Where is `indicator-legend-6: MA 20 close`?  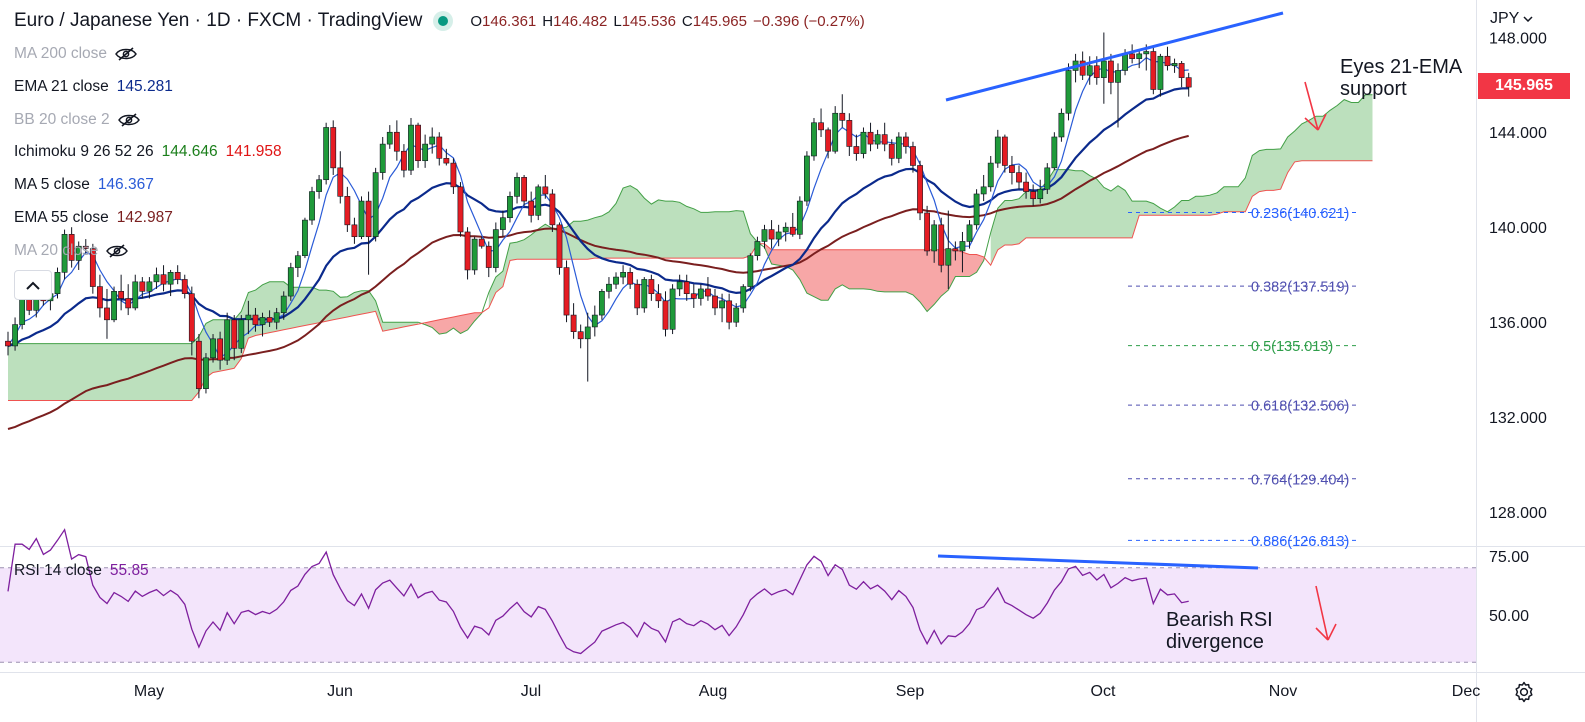
indicator-legend-6: MA 20 close is located at coordinates (71, 250).